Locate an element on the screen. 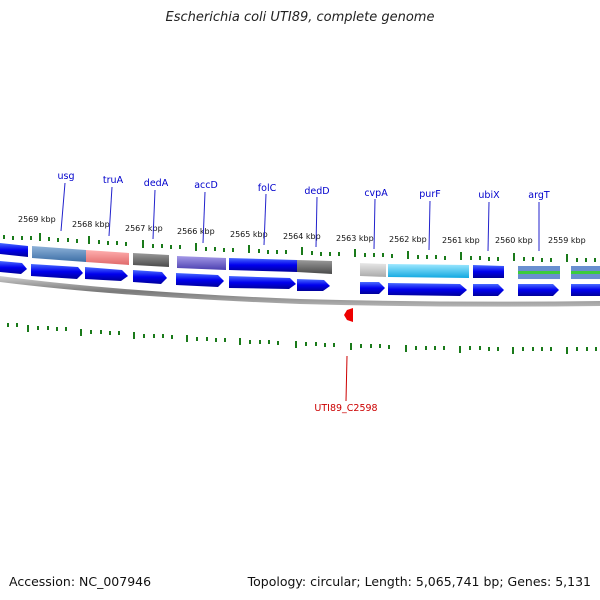 The image size is (600, 600). ruler-label: 2560 kbp is located at coordinates (514, 240).